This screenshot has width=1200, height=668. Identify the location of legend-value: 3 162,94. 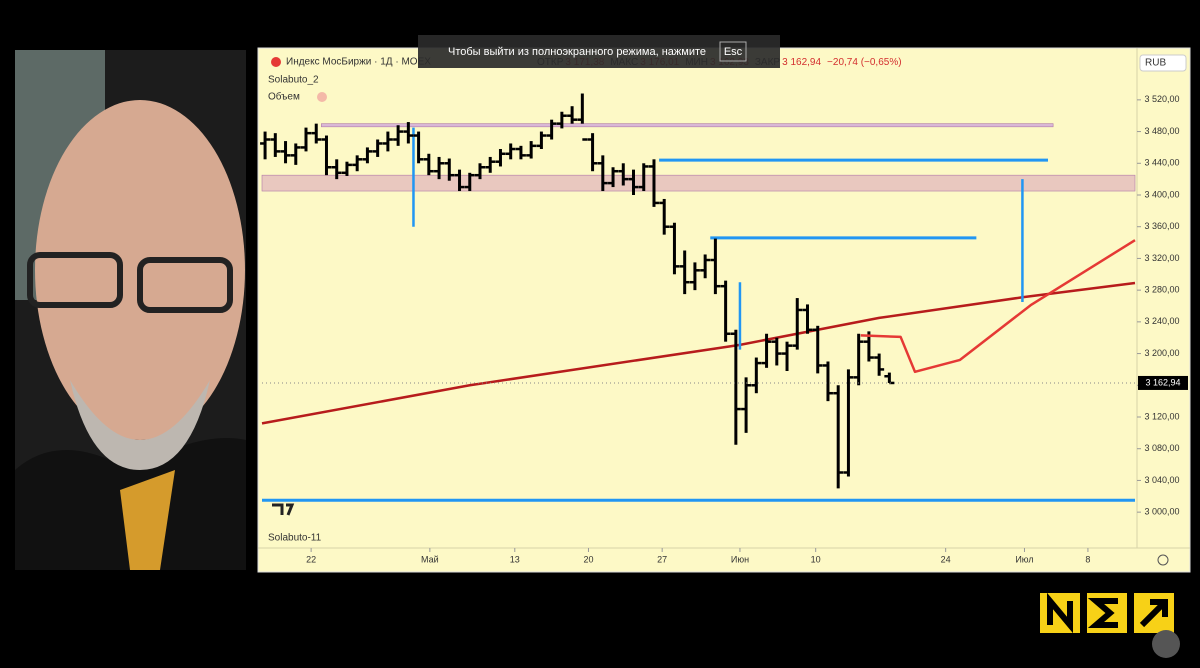
(801, 62).